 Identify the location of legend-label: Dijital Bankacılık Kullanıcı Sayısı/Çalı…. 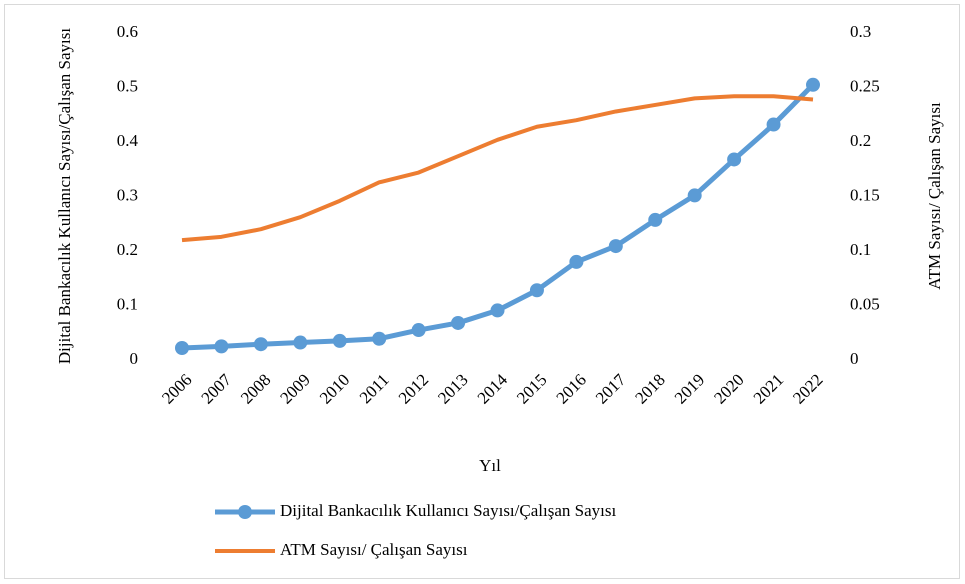
(448, 510).